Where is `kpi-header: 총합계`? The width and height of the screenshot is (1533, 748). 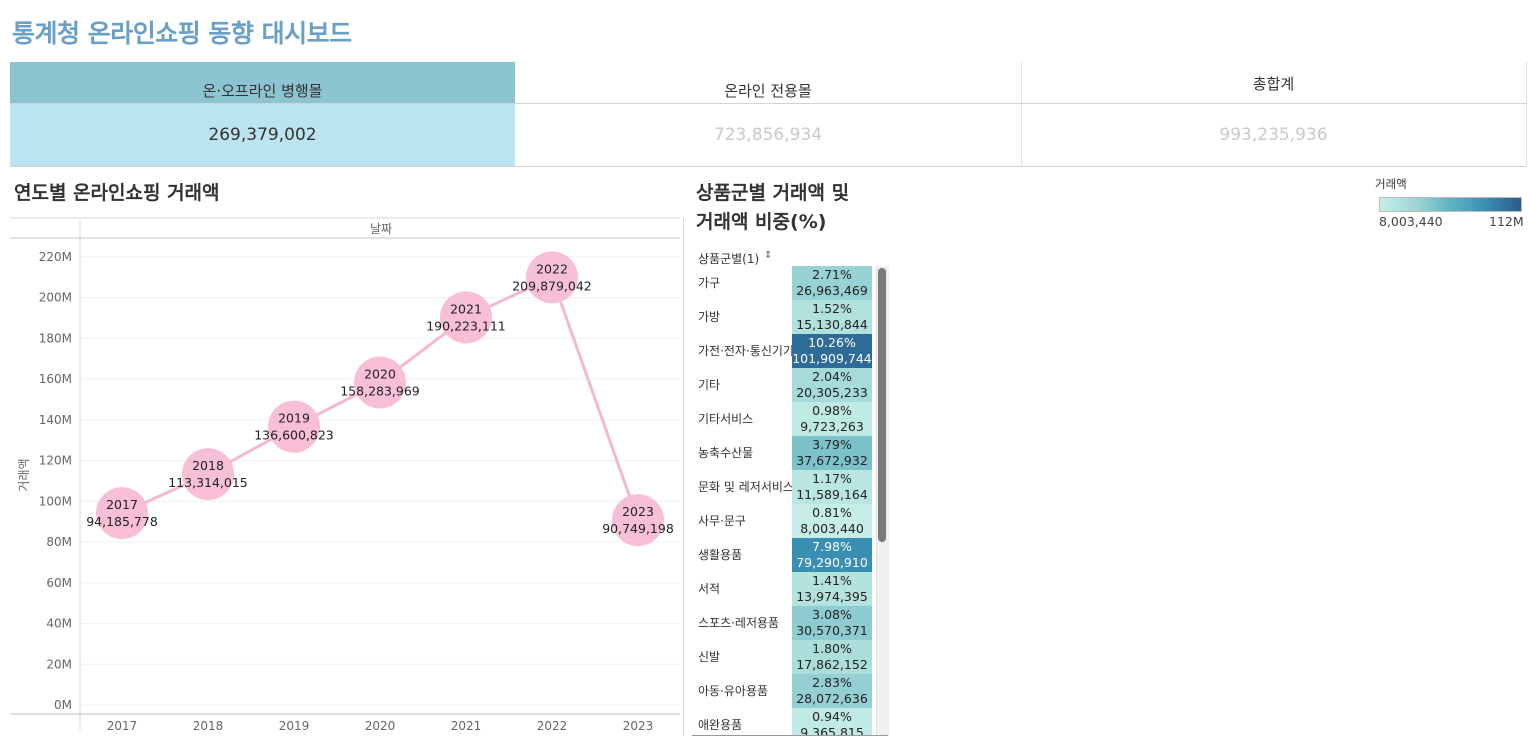 kpi-header: 총합계 is located at coordinates (1273, 83).